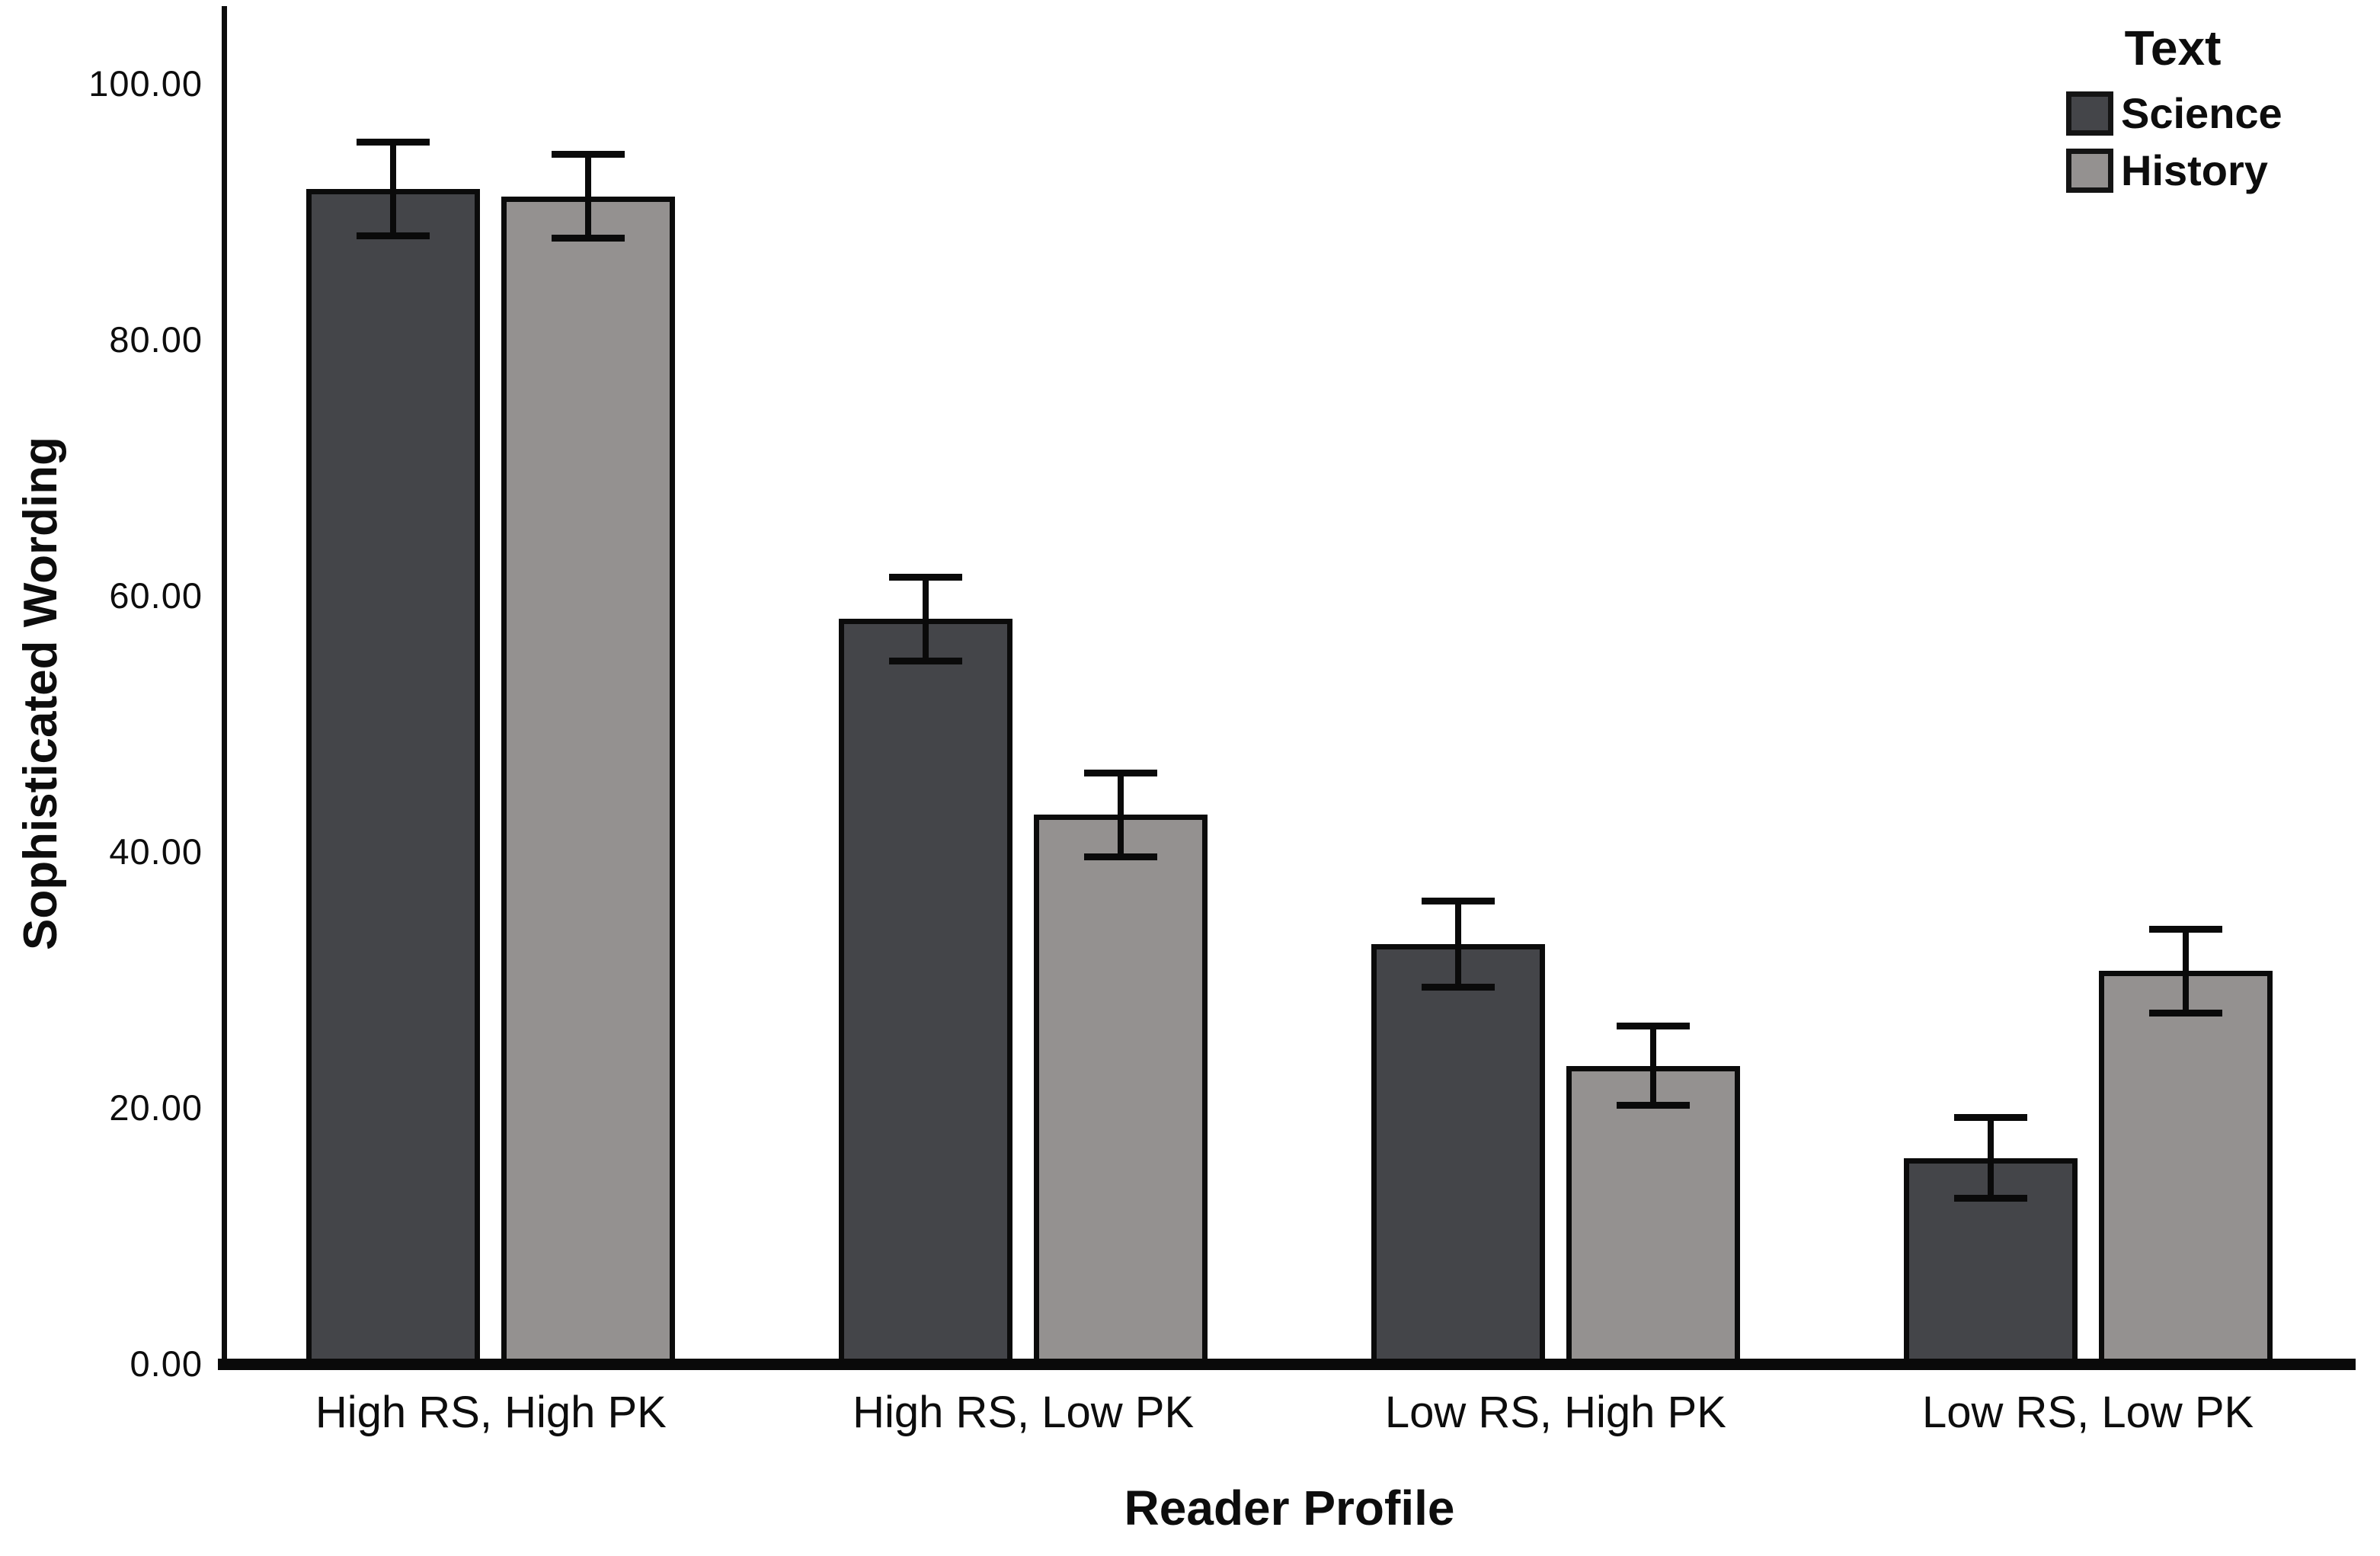 The height and width of the screenshot is (1556, 2380). Describe the element at coordinates (156, 851) in the screenshot. I see `y-tick-label-40-00: 40.00` at that location.